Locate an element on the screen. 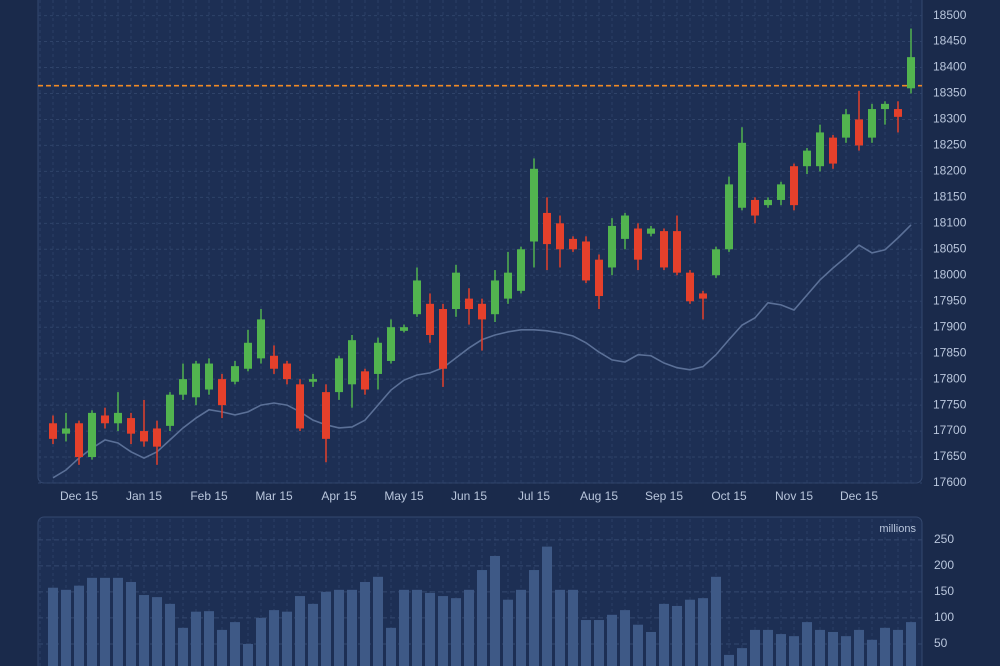 Image resolution: width=1000 pixels, height=666 pixels. x-tick-label: Jan 15 is located at coordinates (144, 496).